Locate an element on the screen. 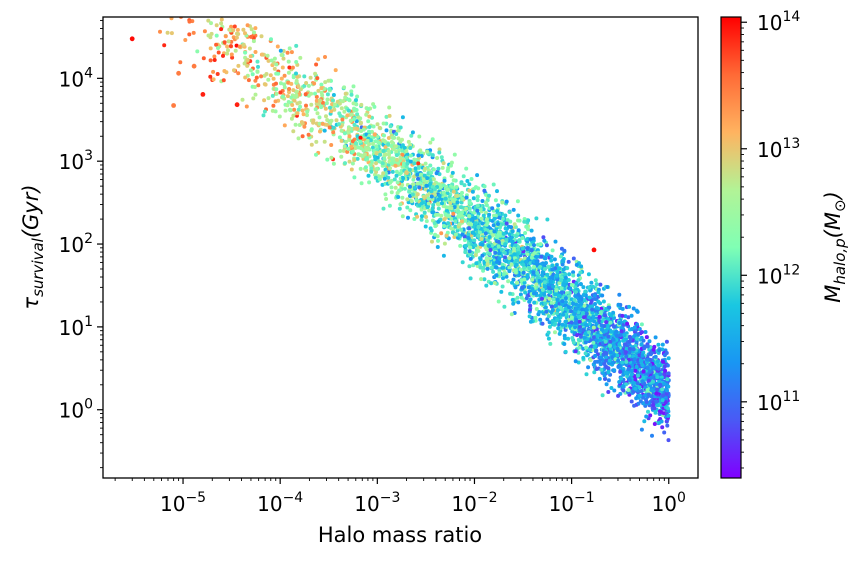 The image size is (867, 561). x-tick-label-exp: −3 is located at coordinates (390, 498).